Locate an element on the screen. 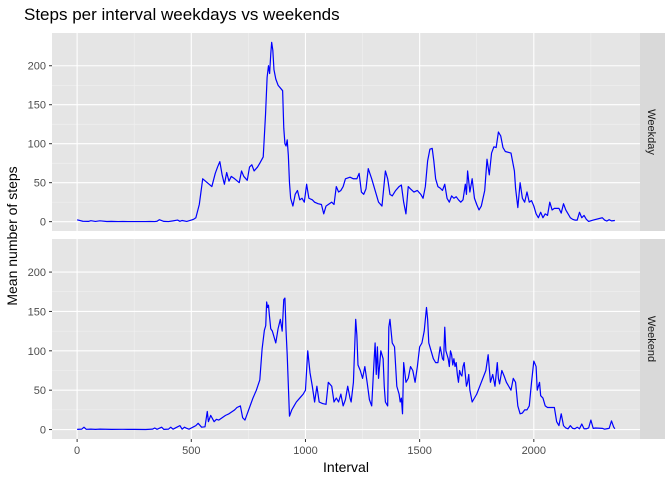 Image resolution: width=672 pixels, height=480 pixels. strip-label-weekend: Weekend is located at coordinates (651, 339).